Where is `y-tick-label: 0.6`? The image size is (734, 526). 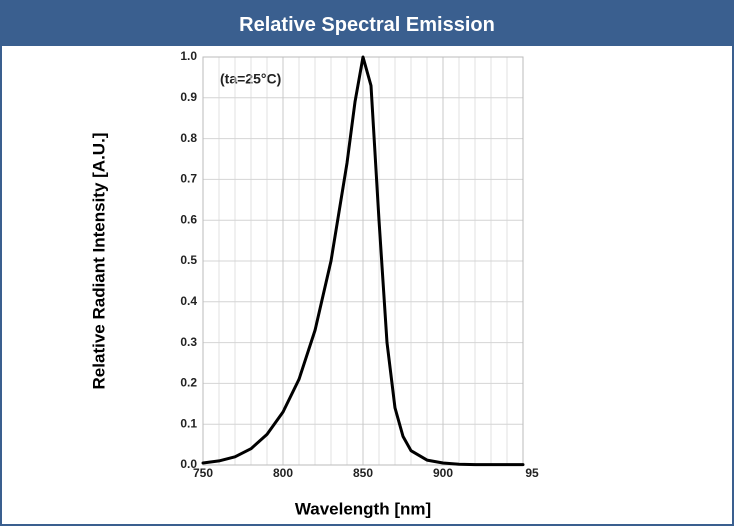 y-tick-label: 0.6 is located at coordinates (188, 219).